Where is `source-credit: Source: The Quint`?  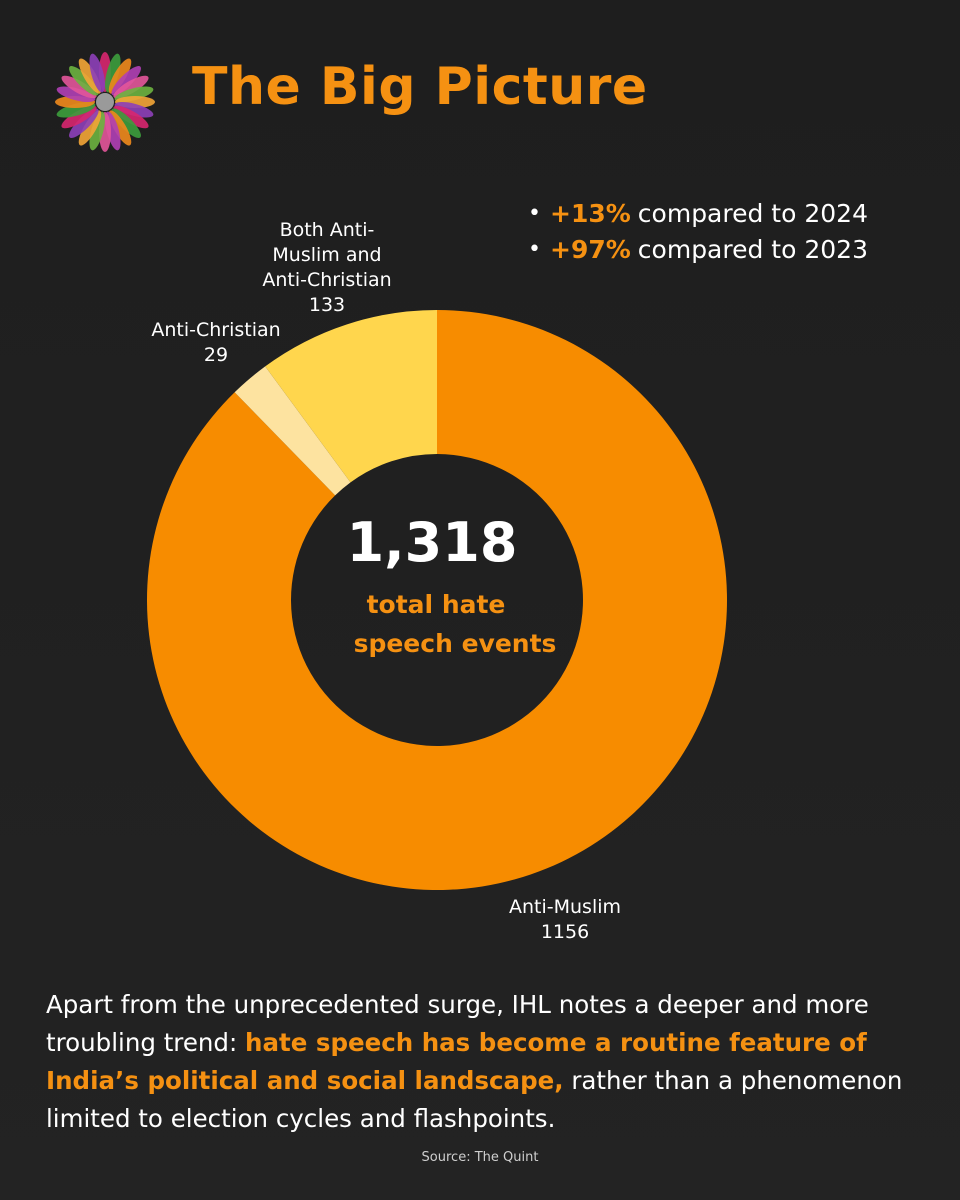 source-credit: Source: The Quint is located at coordinates (480, 1157).